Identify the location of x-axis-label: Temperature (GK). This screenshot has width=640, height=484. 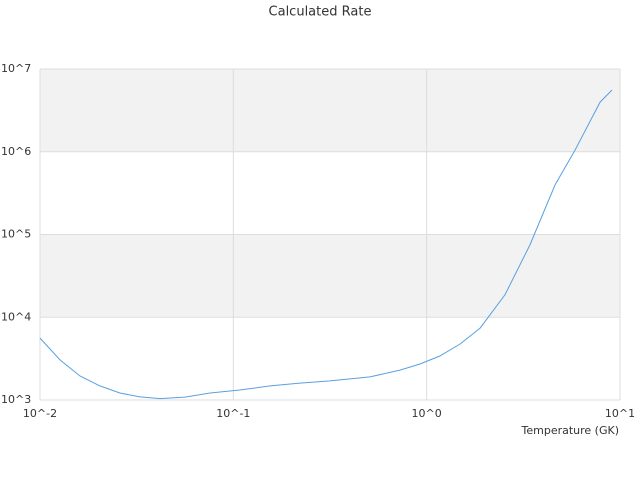
(570, 430).